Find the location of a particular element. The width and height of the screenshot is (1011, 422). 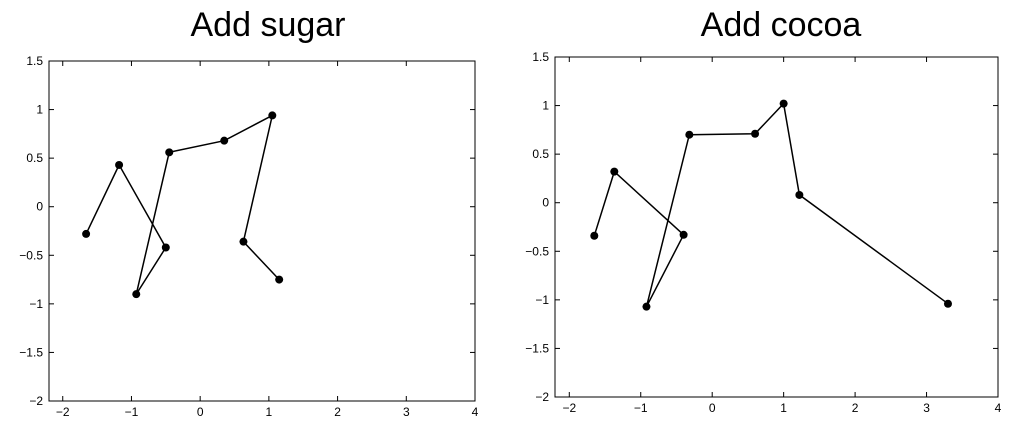

chart-title: Add sugar is located at coordinates (268, 25).